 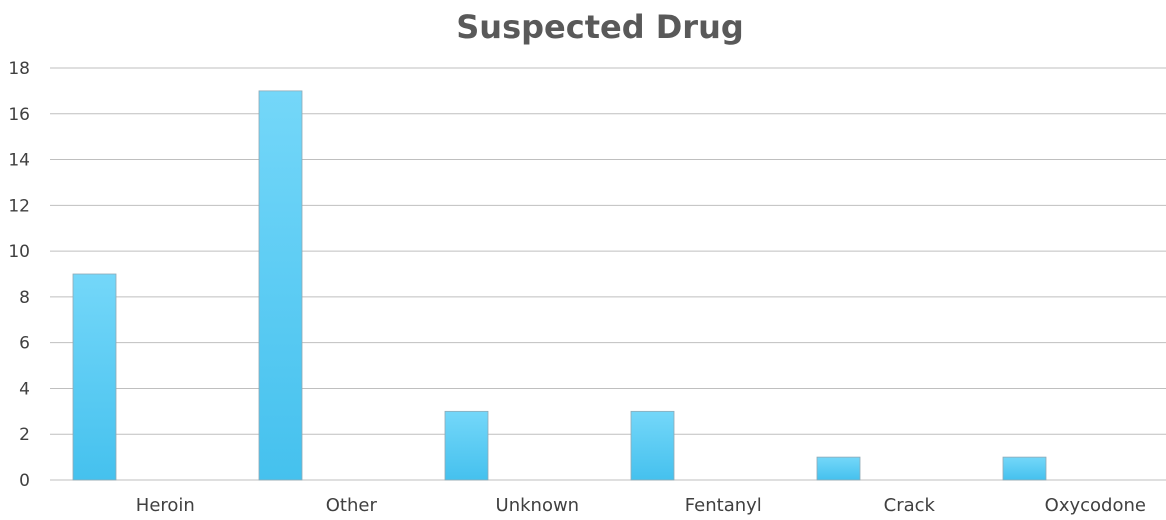 I want to click on y-tick-label: 16, so click(x=19, y=115).